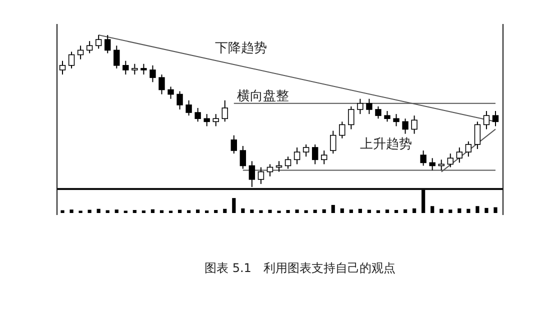 This screenshot has width=560, height=322. I want to click on annotation: 上升趋势, so click(386, 144).